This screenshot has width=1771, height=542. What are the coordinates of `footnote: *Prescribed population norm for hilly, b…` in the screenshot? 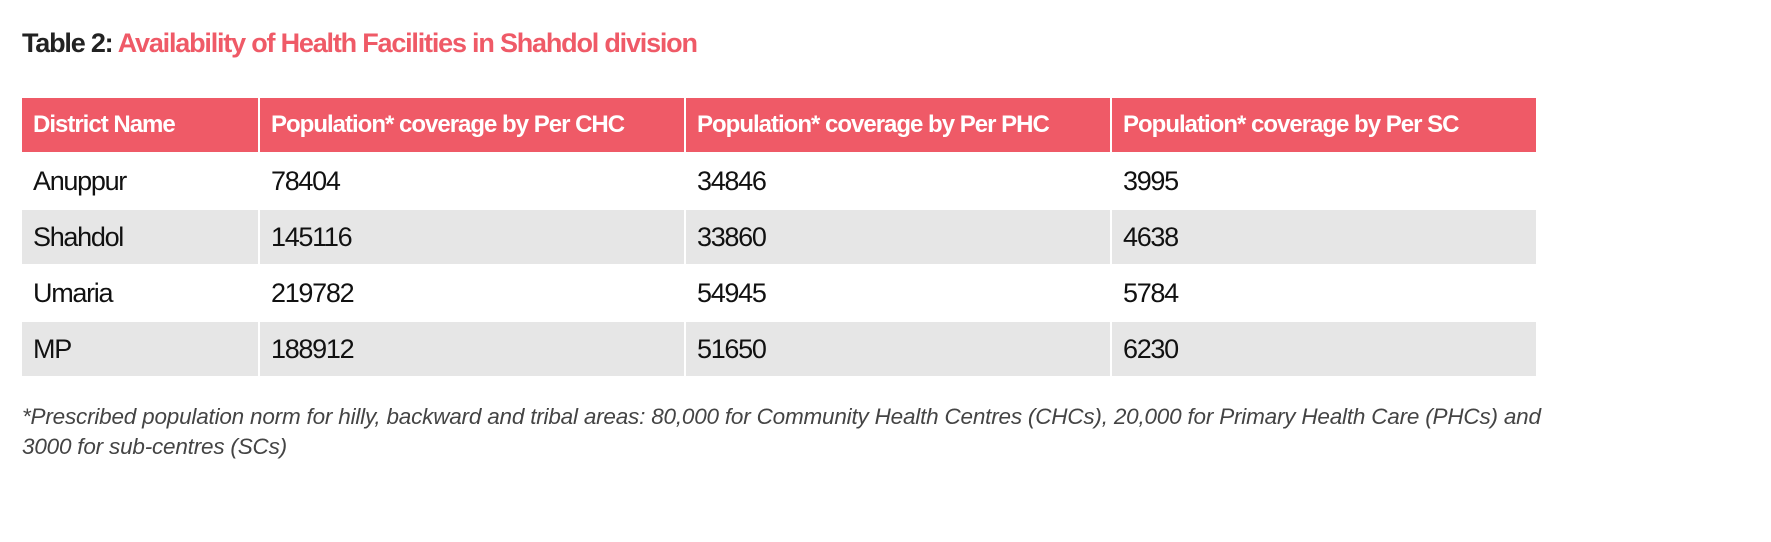 It's located at (781, 431).